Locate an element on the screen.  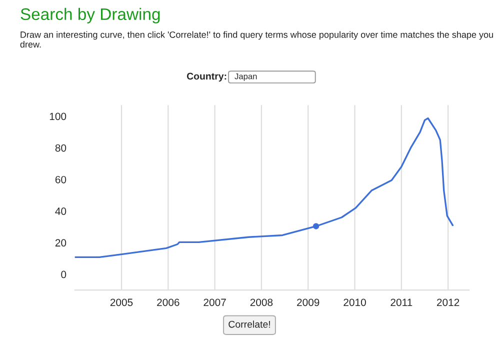
x-tick-label: 2009 is located at coordinates (308, 302).